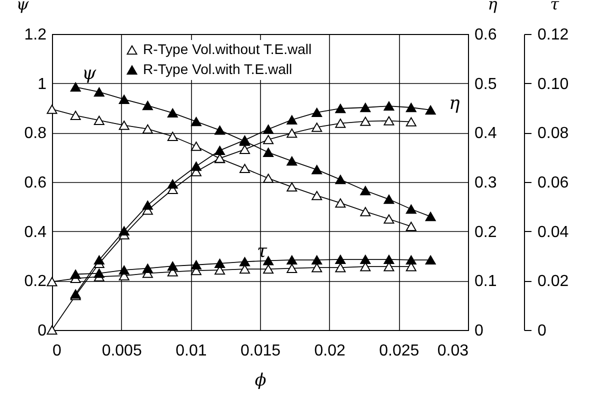  I want to click on x-tick-label: 0.03, so click(453, 351).